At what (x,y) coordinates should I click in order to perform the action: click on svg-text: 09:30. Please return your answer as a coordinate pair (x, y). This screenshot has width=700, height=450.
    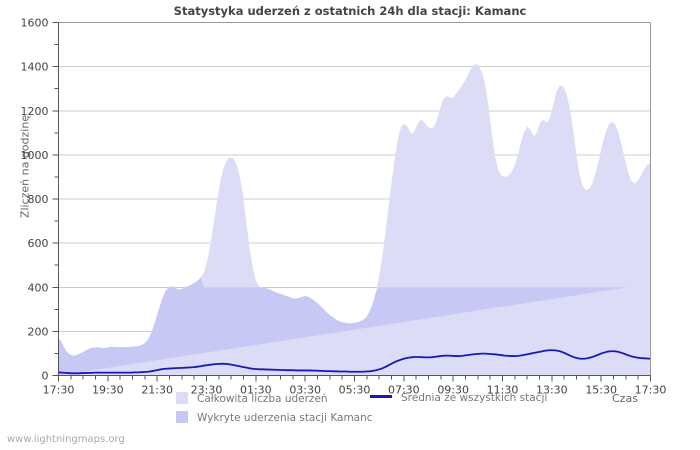
    Looking at the image, I should click on (453, 390).